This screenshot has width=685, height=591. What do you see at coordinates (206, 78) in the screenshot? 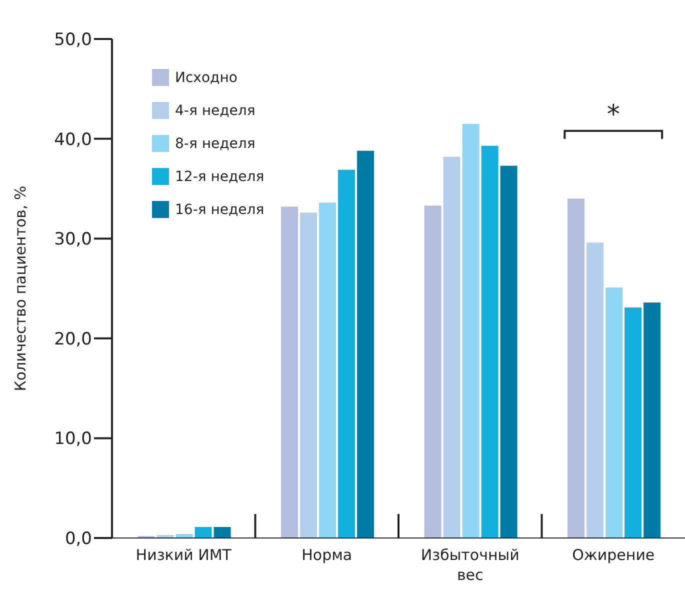
I see `legend-label: Исходно` at bounding box center [206, 78].